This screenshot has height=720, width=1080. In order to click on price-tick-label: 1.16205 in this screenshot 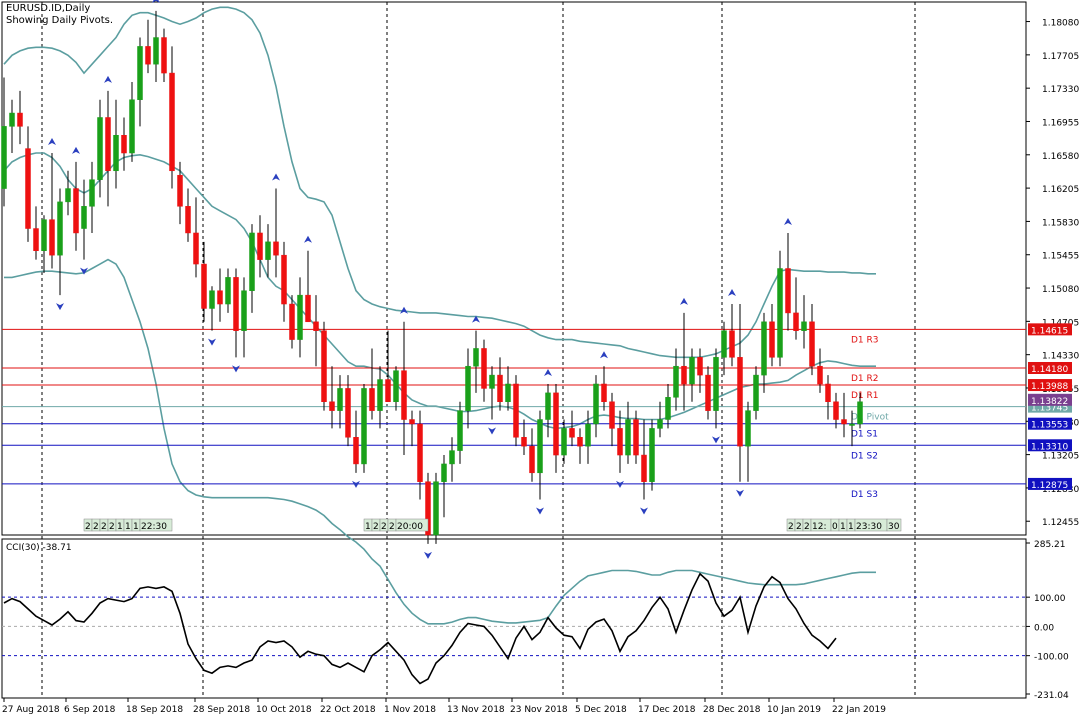, I will do `click(1060, 190)`.